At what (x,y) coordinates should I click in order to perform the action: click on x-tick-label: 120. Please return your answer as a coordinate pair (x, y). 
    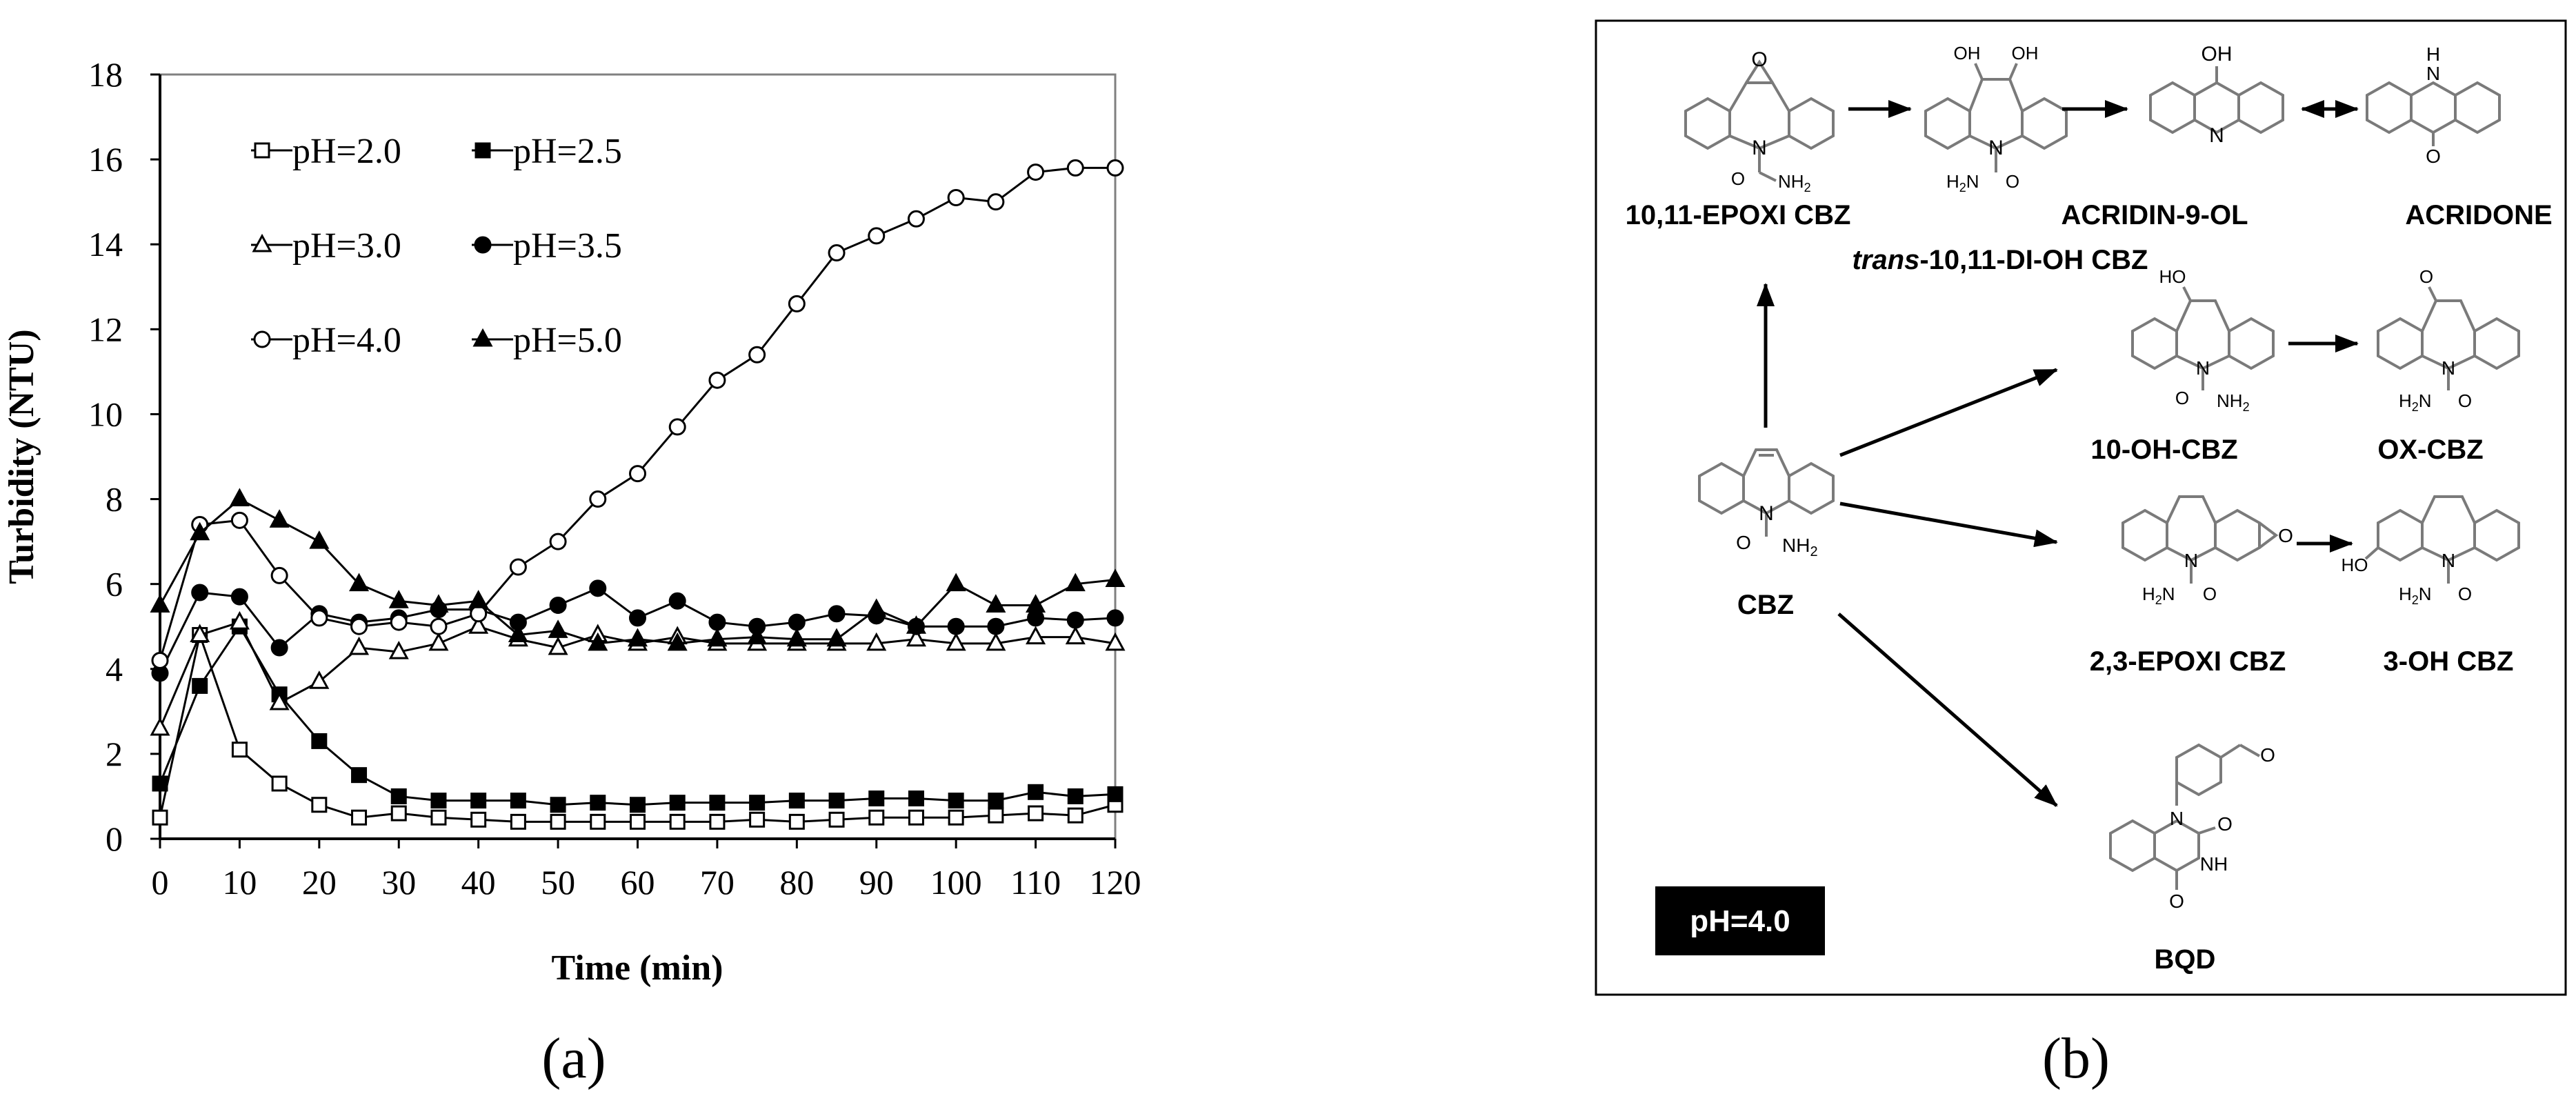
    Looking at the image, I should click on (1115, 883).